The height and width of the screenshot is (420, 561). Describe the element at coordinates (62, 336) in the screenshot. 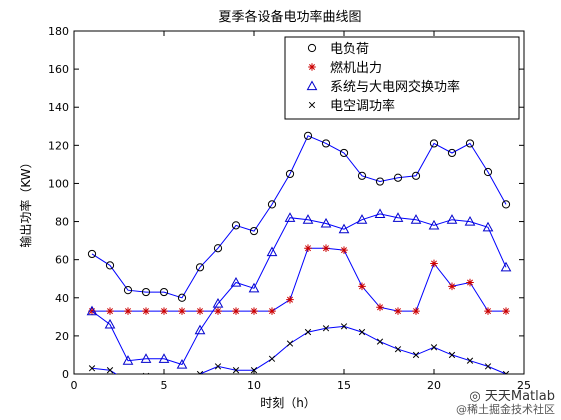

I see `y-tick-label: 20` at that location.